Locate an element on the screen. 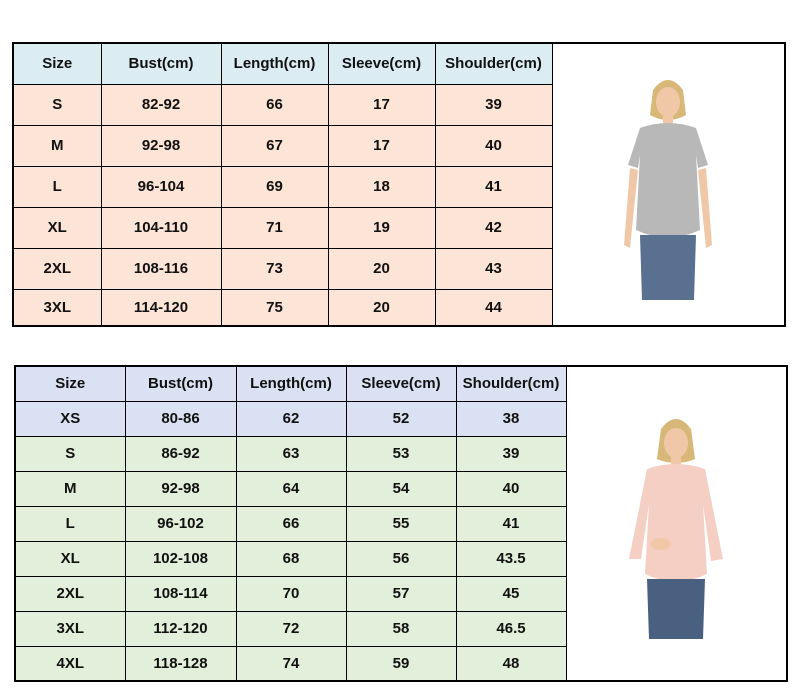  cell: 4XL is located at coordinates (70, 663).